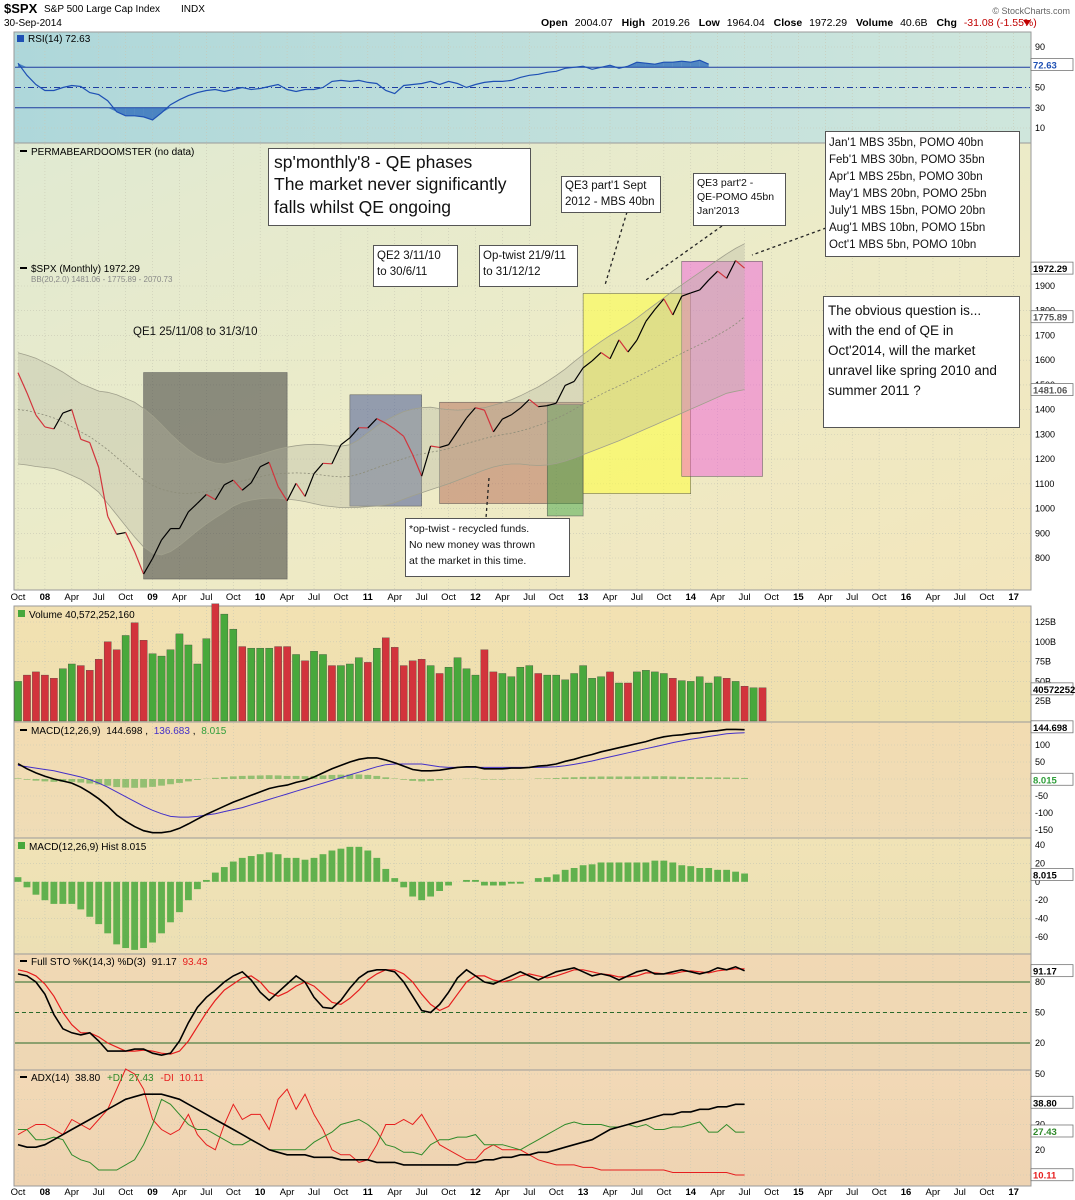 The image size is (1075, 1200). Describe the element at coordinates (1040, 845) in the screenshot. I see `hist-tick-label: 40` at that location.